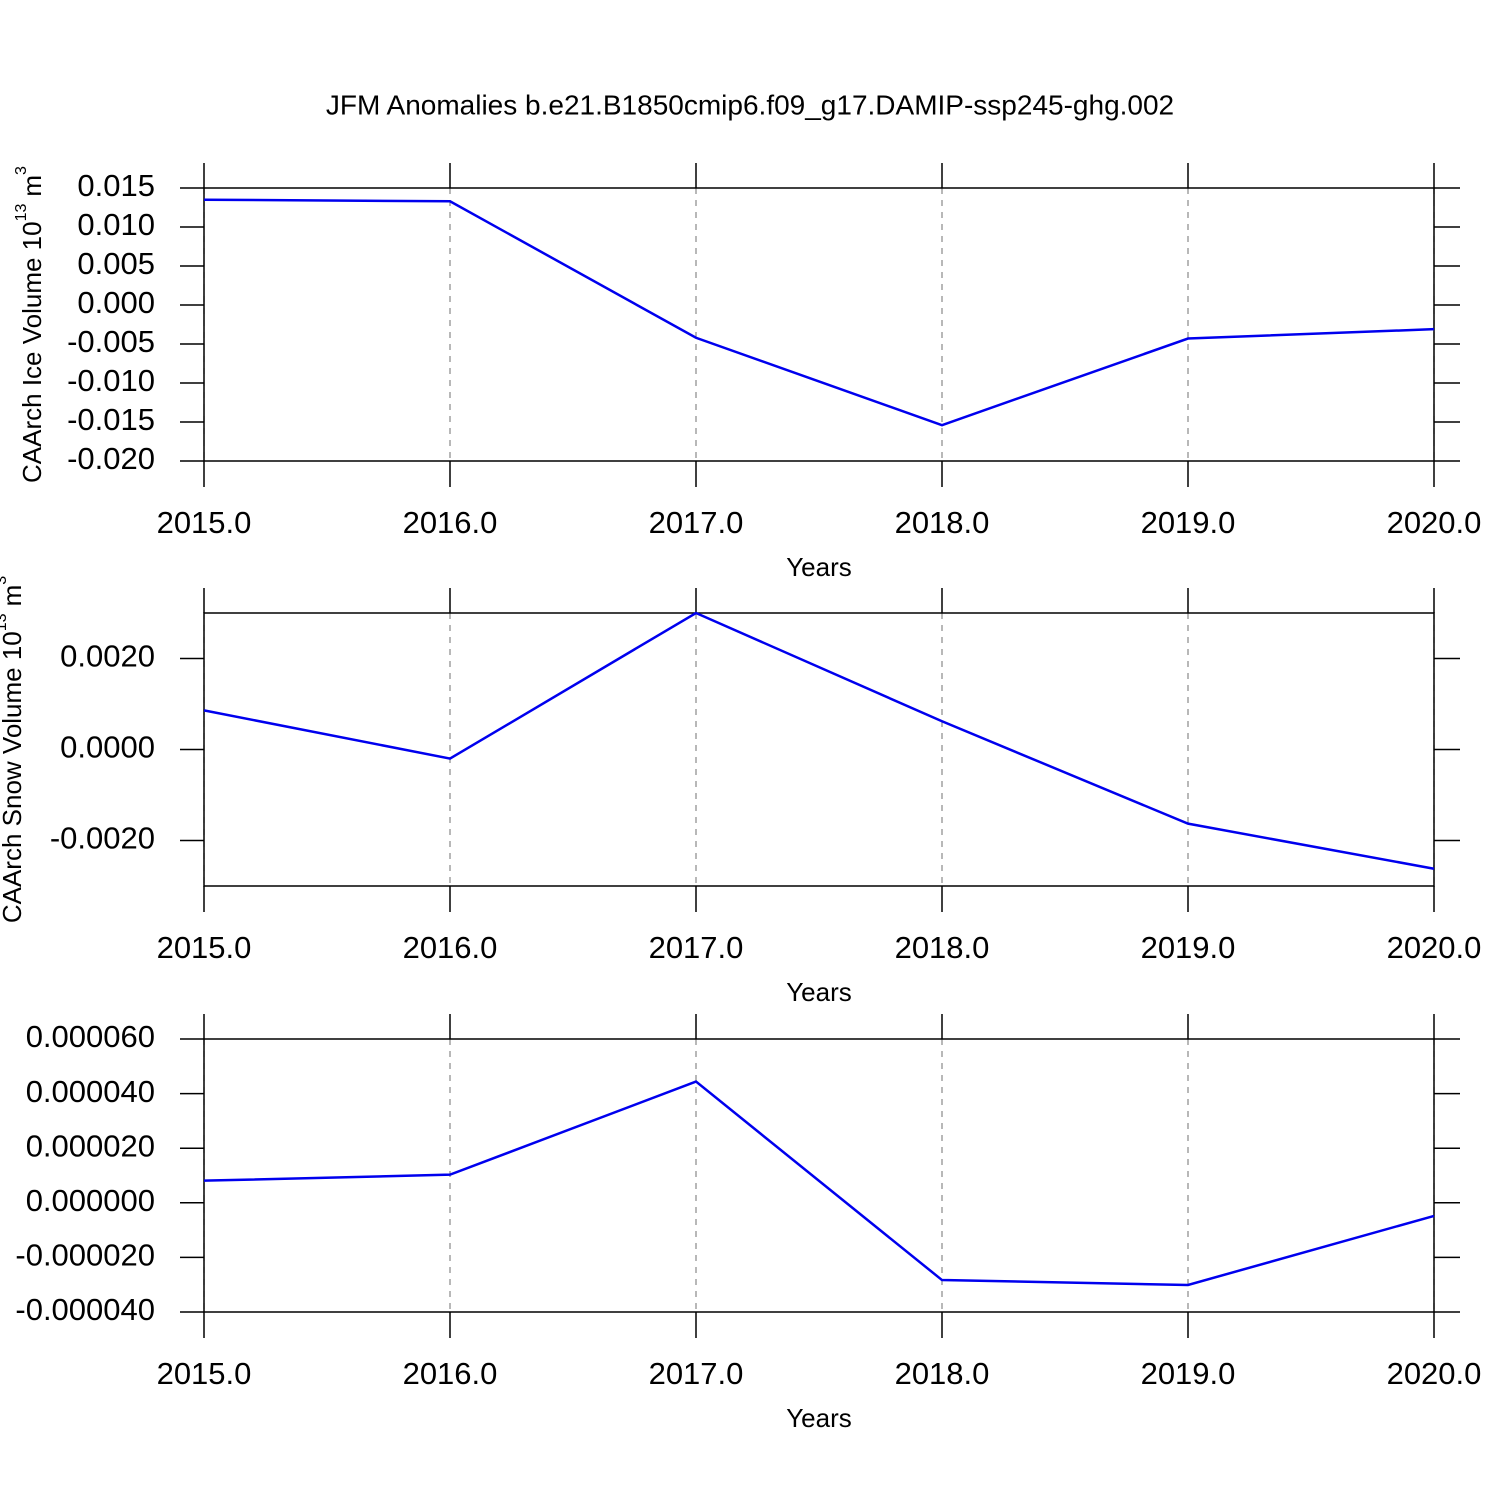 This screenshot has width=1500, height=1500. I want to click on y-label-text: CAArch Snow Volume 10, so click(13, 777).